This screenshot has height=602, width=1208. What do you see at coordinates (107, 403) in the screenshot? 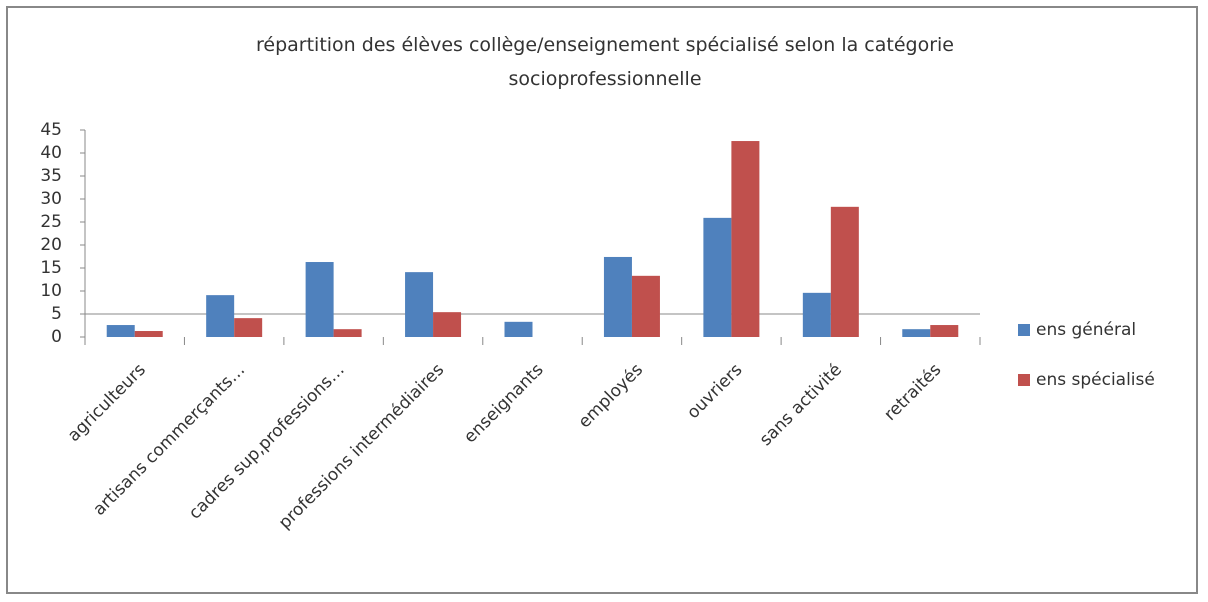
I see `x-tick-label: agriculteurs` at bounding box center [107, 403].